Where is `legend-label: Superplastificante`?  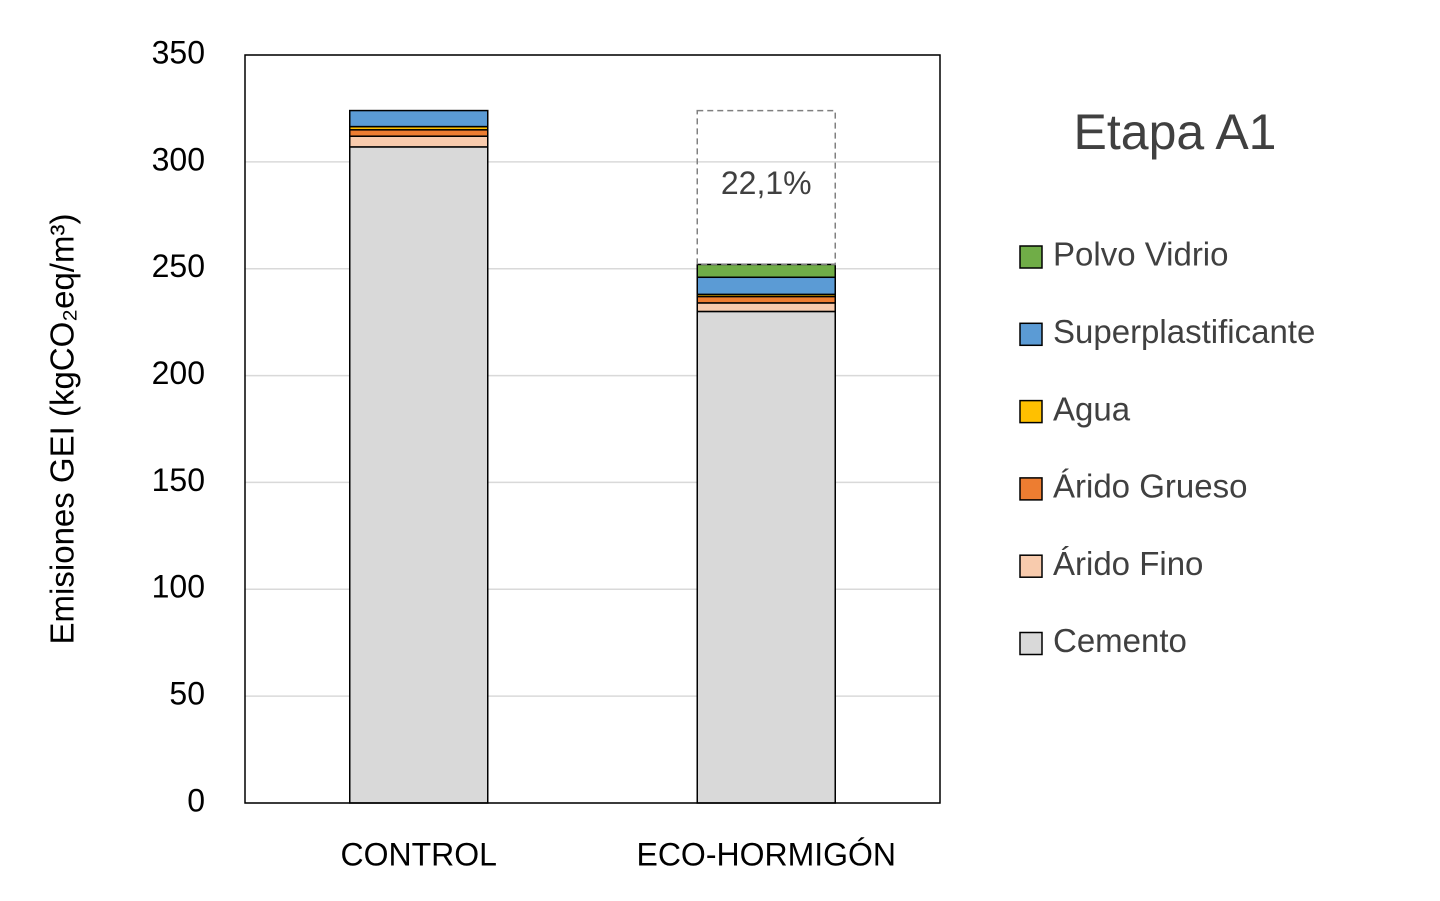
legend-label: Superplastificante is located at coordinates (1184, 331).